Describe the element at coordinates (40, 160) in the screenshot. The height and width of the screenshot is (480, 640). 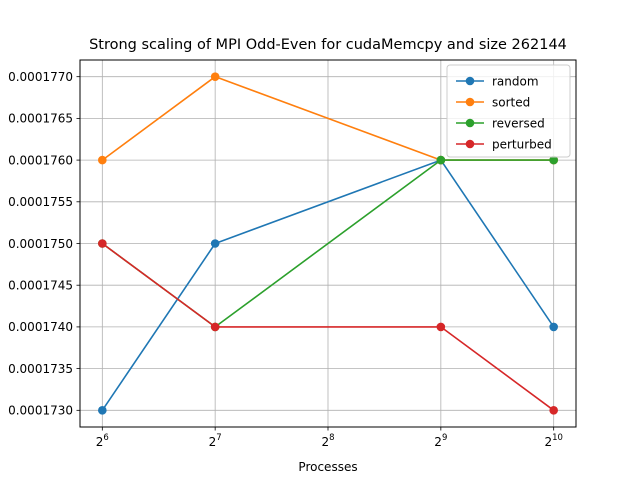
I see `y-tick-label: 0.0001760` at that location.